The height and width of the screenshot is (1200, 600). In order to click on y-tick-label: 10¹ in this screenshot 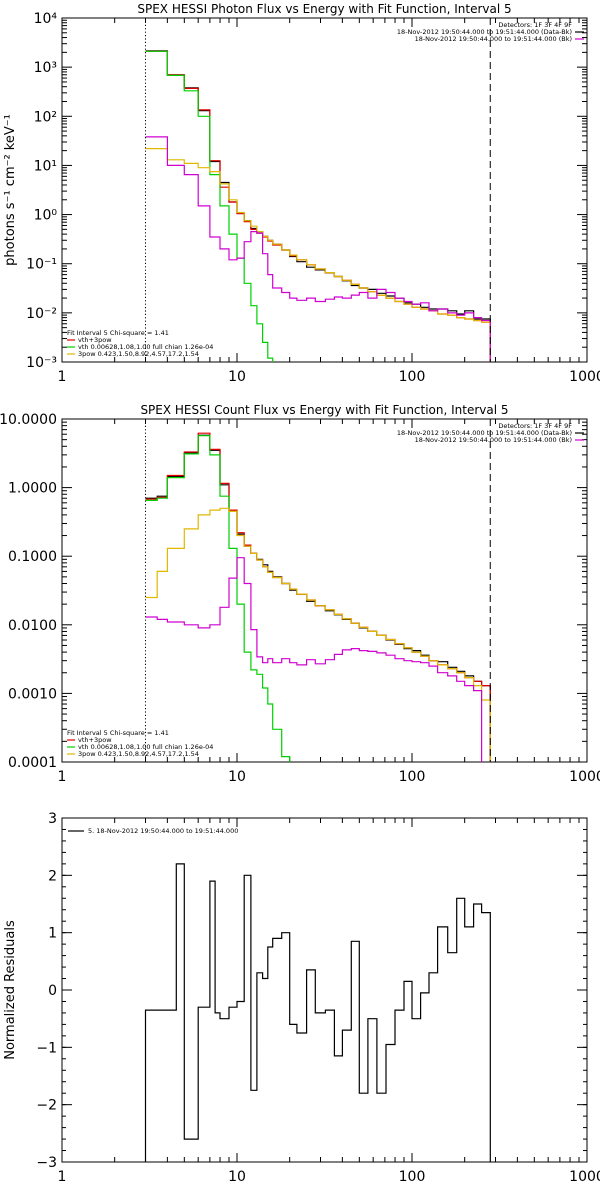, I will do `click(45, 166)`.